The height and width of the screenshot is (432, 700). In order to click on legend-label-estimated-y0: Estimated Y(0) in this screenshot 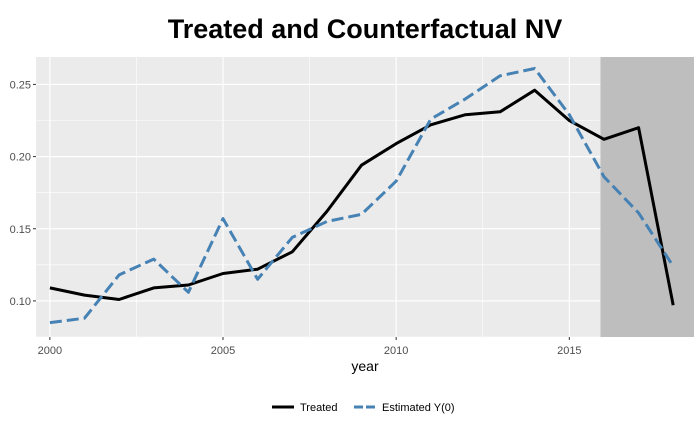, I will do `click(418, 408)`.